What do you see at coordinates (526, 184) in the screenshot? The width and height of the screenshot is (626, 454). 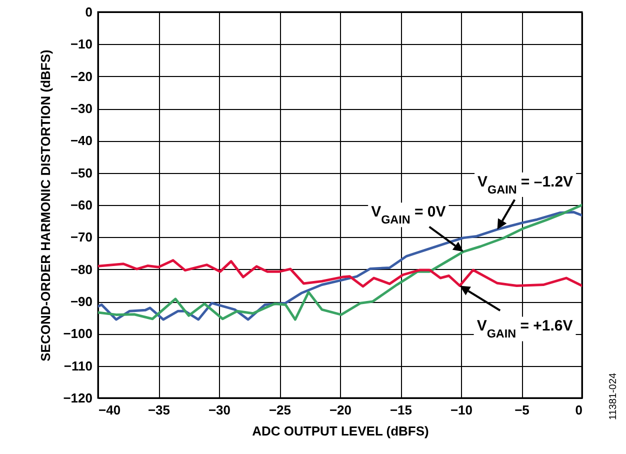 I see `annotation: V$_{GAIN}$ = –1.2V` at bounding box center [526, 184].